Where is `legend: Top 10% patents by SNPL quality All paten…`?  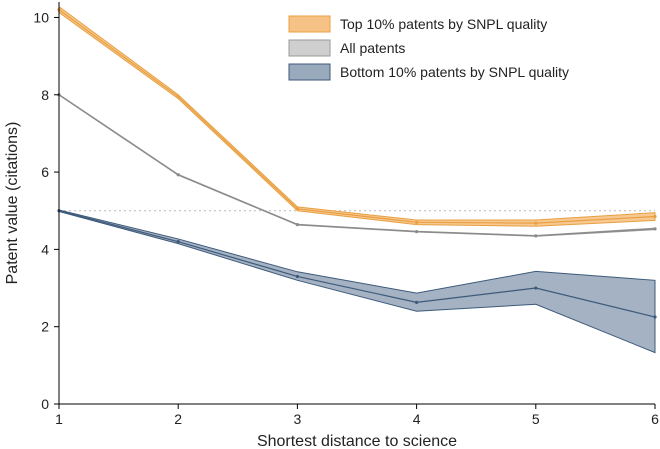
legend: Top 10% patents by SNPL quality All paten… is located at coordinates (428, 48).